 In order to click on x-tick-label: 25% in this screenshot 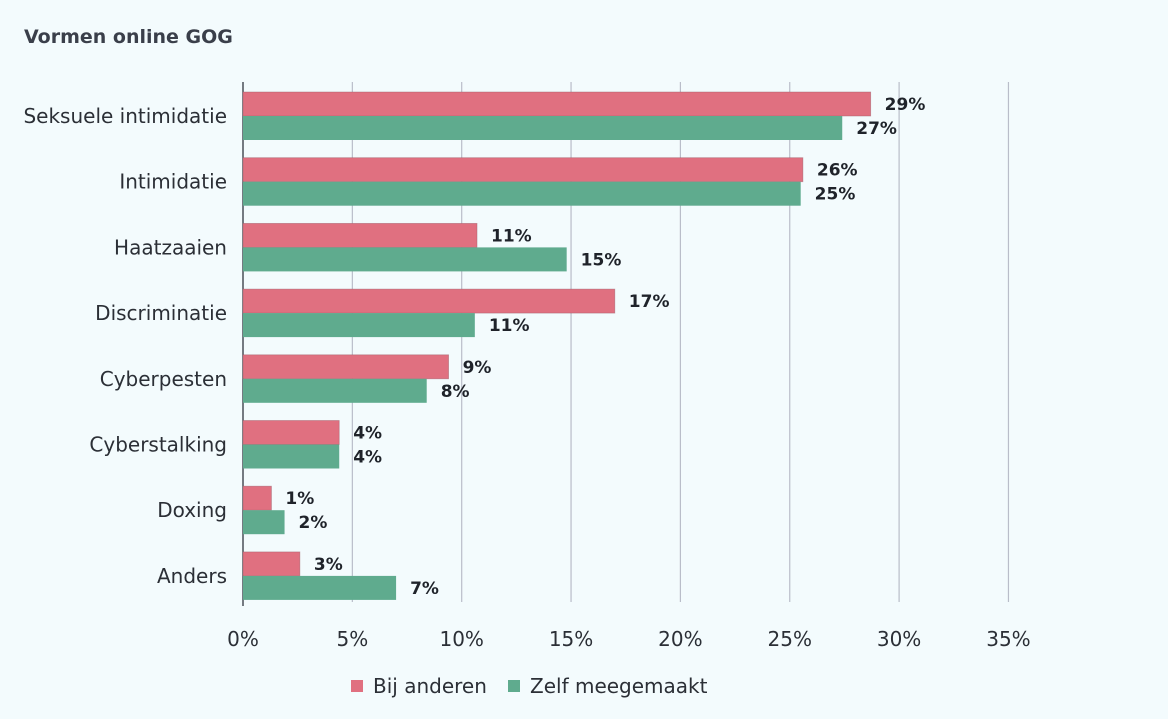, I will do `click(790, 639)`.